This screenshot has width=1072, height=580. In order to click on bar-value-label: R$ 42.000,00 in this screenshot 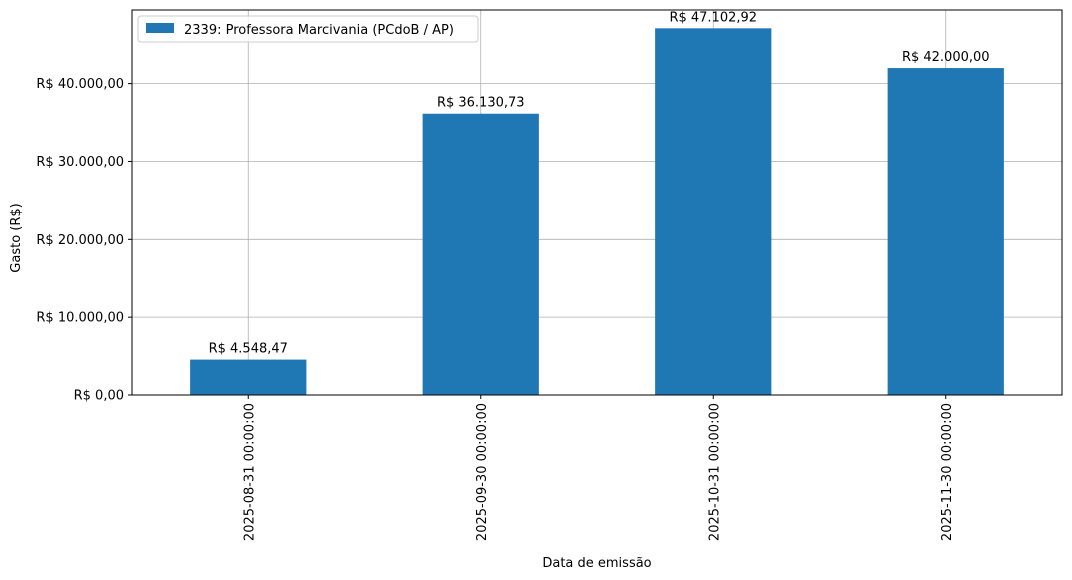, I will do `click(946, 57)`.